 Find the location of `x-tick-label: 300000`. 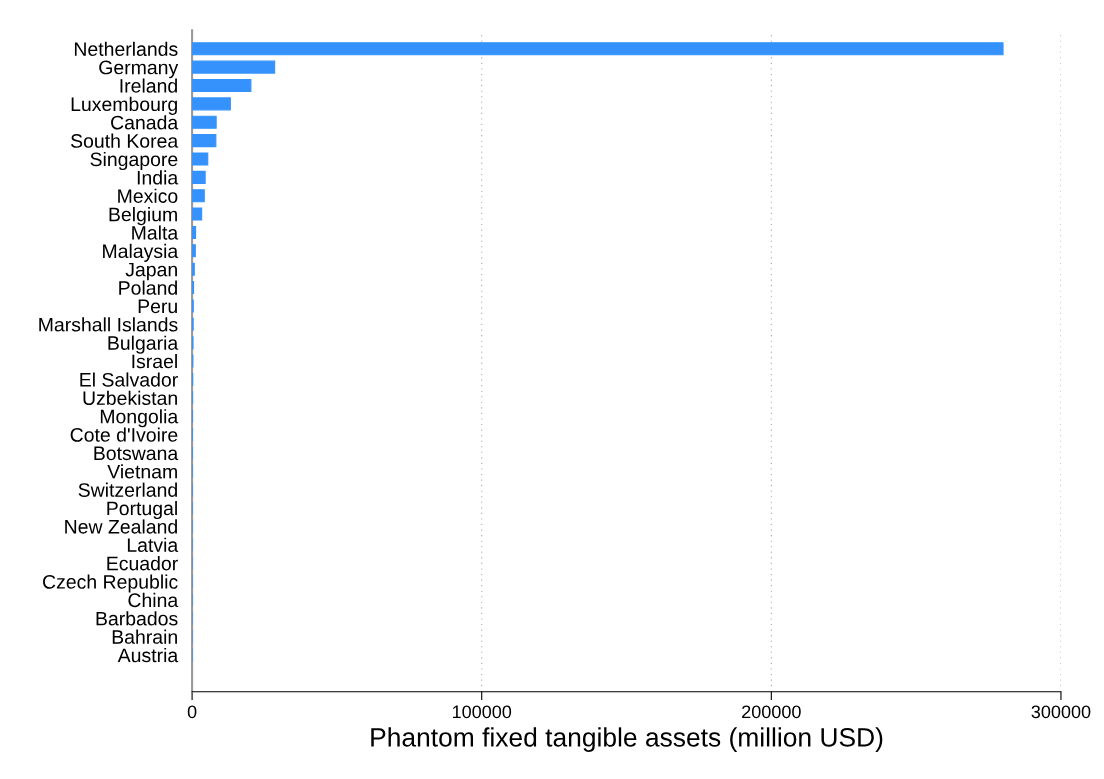

x-tick-label: 300000 is located at coordinates (1061, 712).